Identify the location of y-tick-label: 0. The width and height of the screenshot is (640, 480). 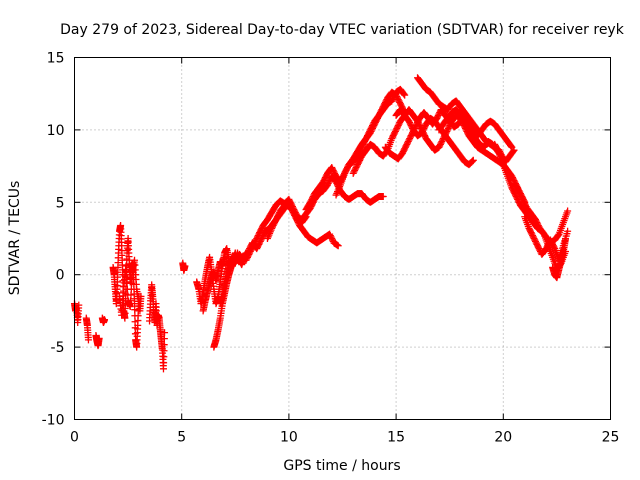
(60, 276).